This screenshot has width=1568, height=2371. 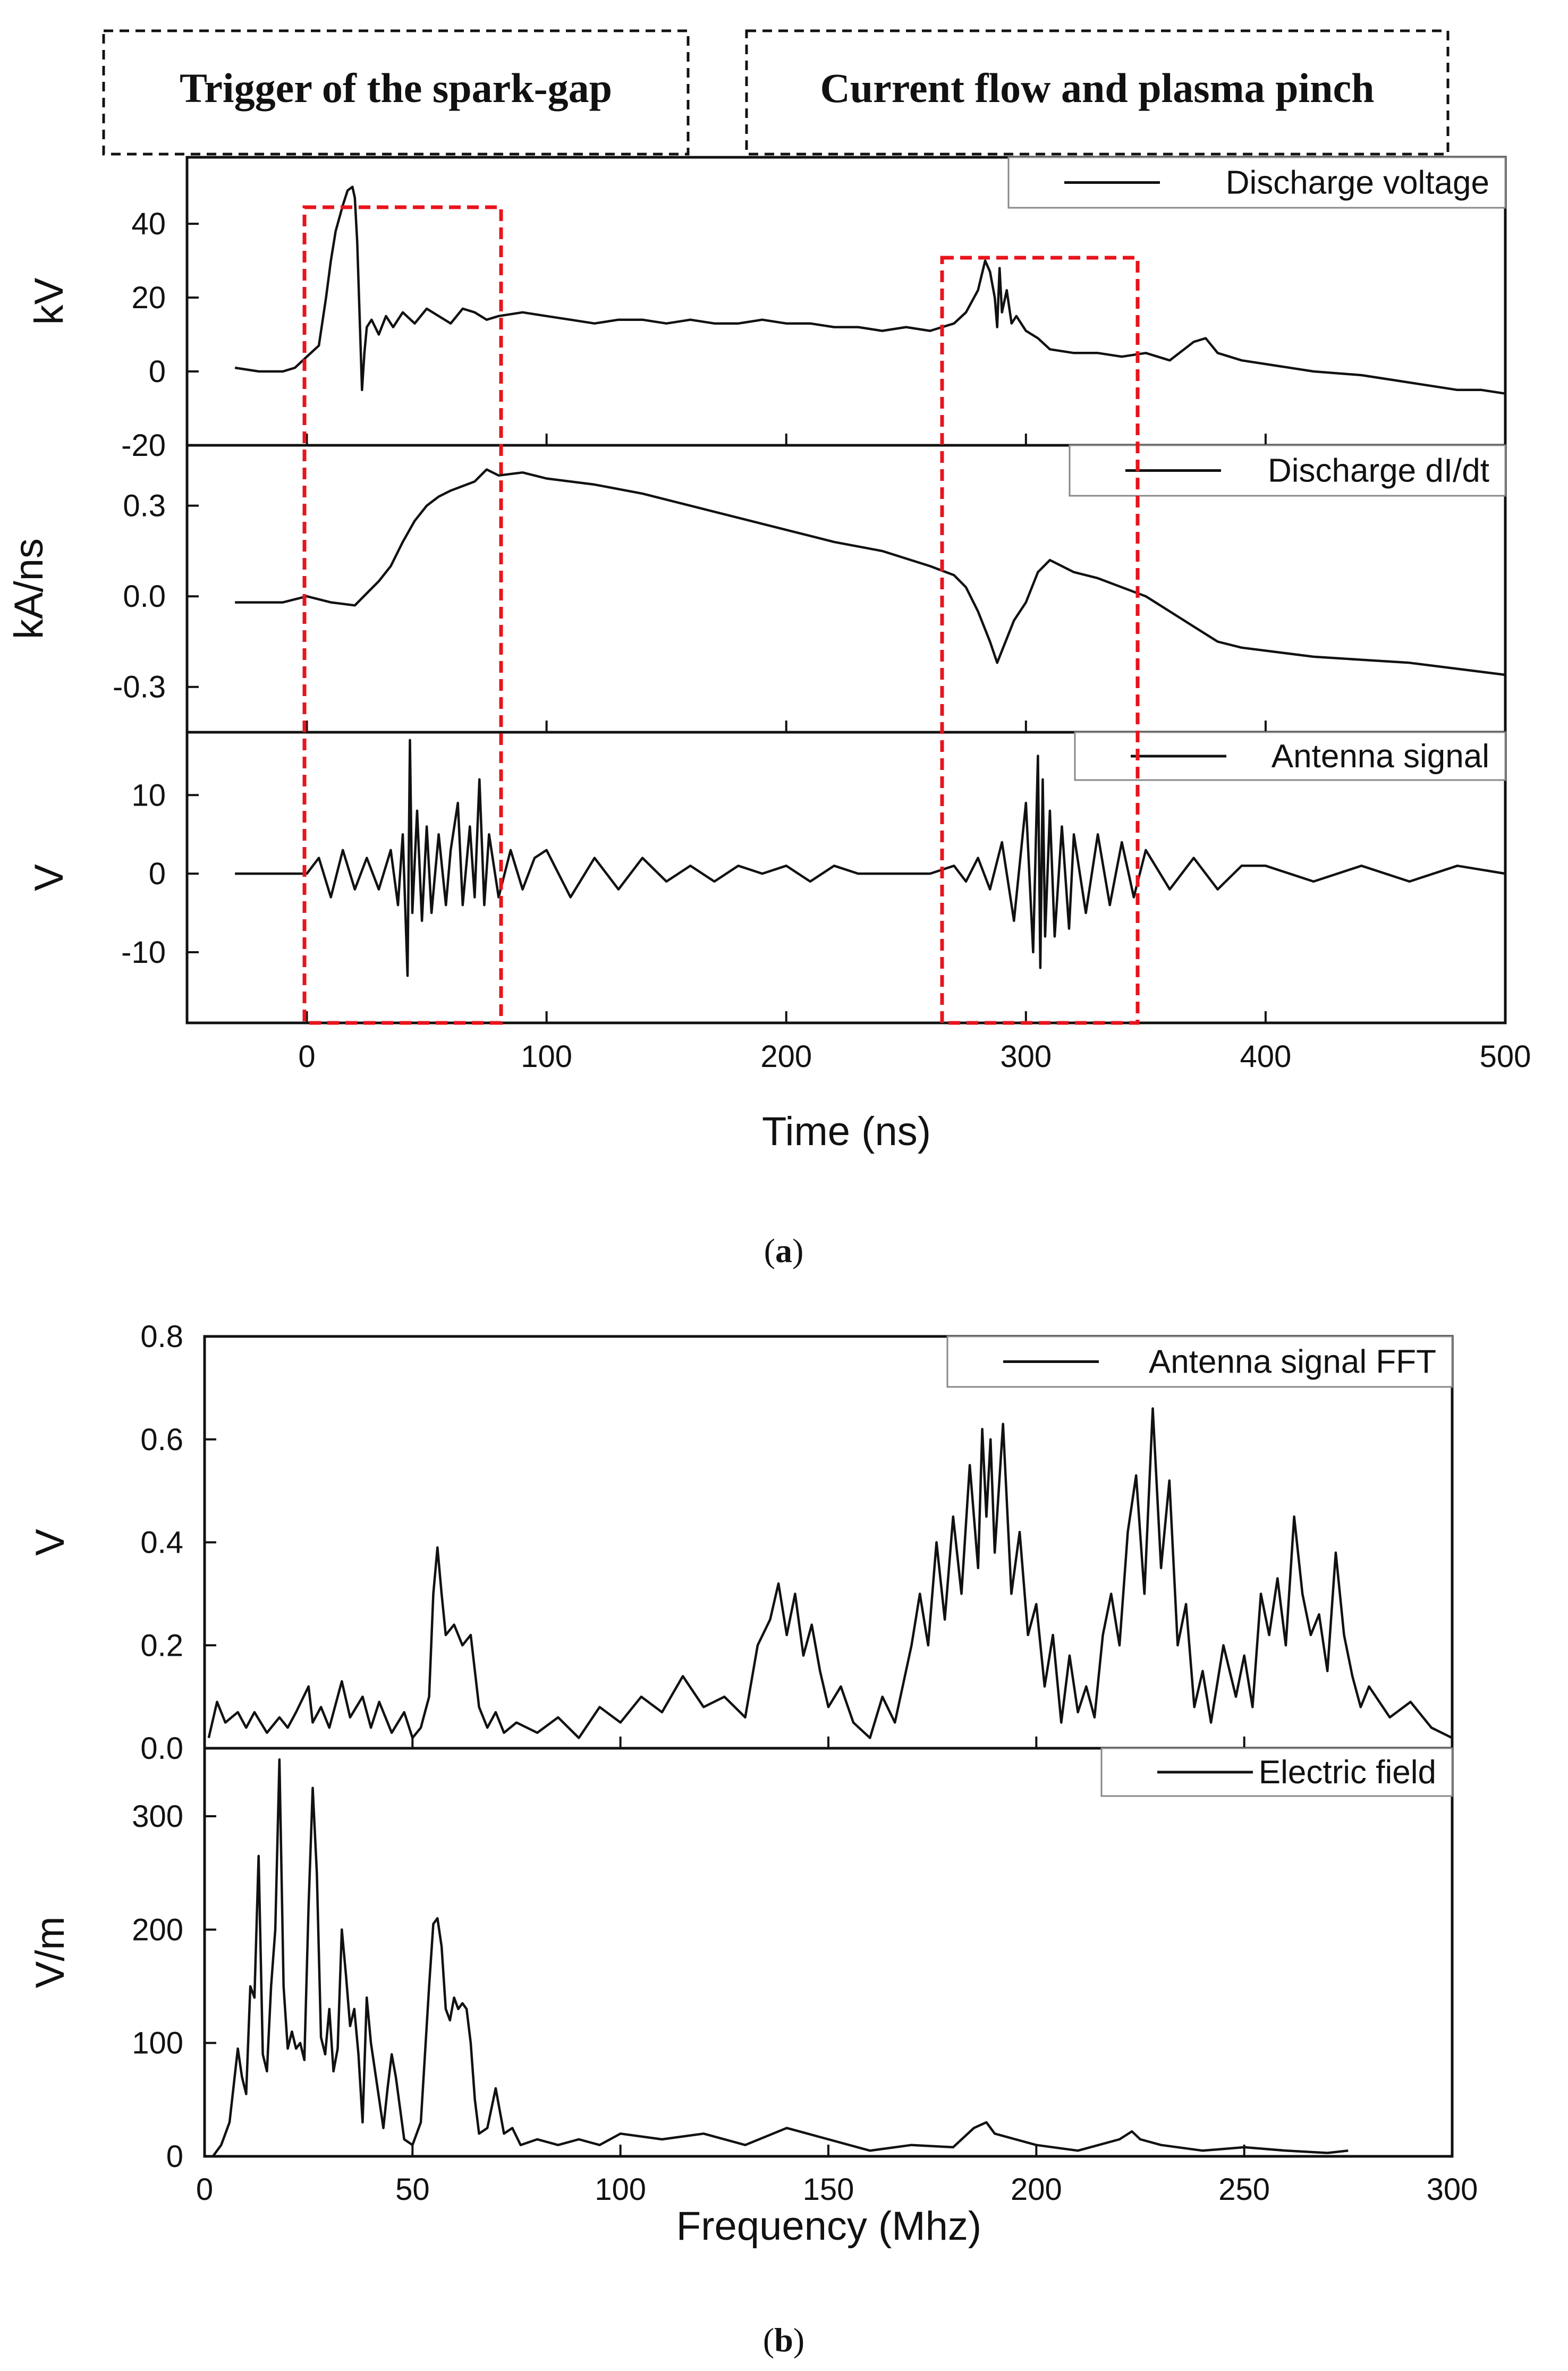 I want to click on panel-a-caption-letter: a, so click(x=783, y=1250).